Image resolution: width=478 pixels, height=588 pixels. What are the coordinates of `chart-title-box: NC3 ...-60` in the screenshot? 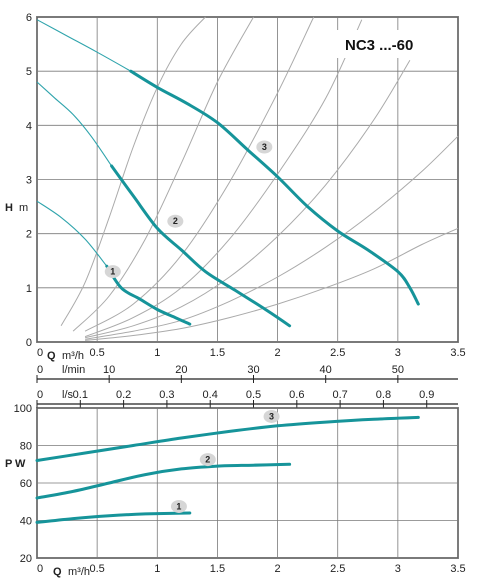 It's located at (395, 44).